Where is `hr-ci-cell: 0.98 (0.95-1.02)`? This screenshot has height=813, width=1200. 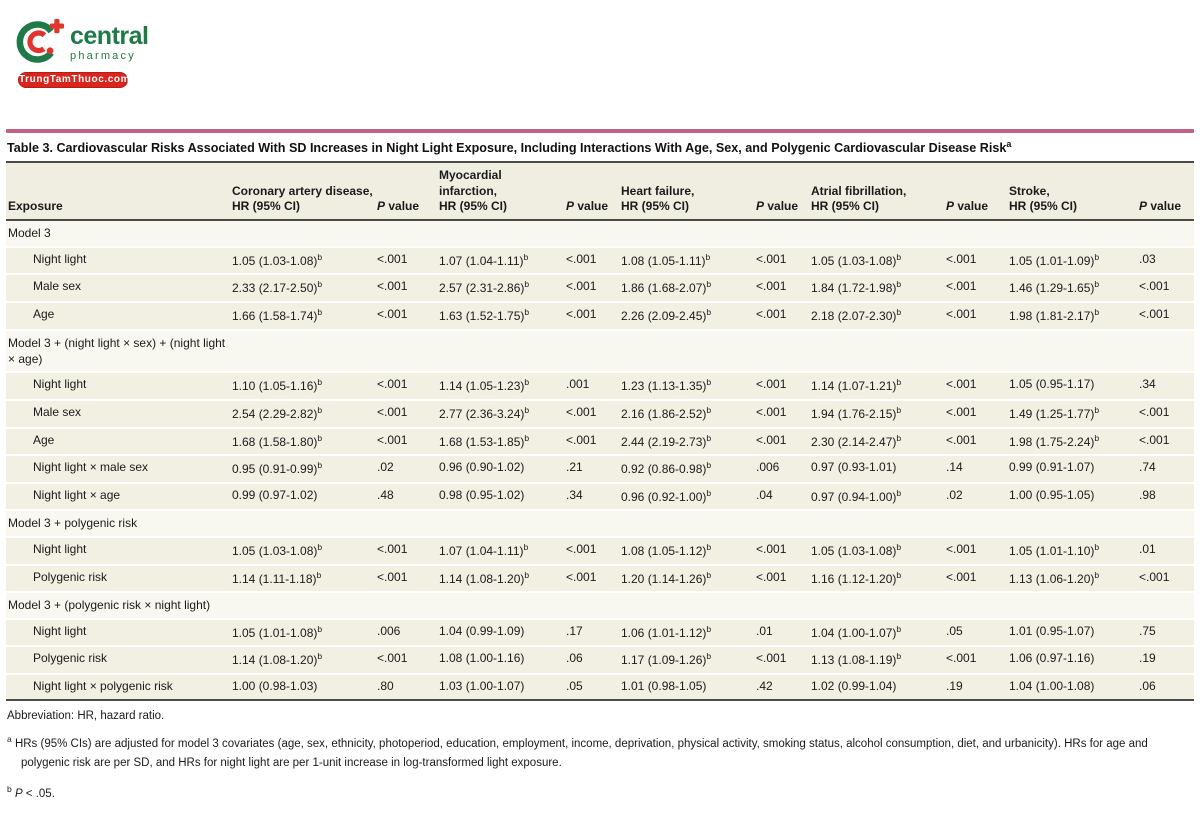 hr-ci-cell: 0.98 (0.95-1.02) is located at coordinates (502, 497).